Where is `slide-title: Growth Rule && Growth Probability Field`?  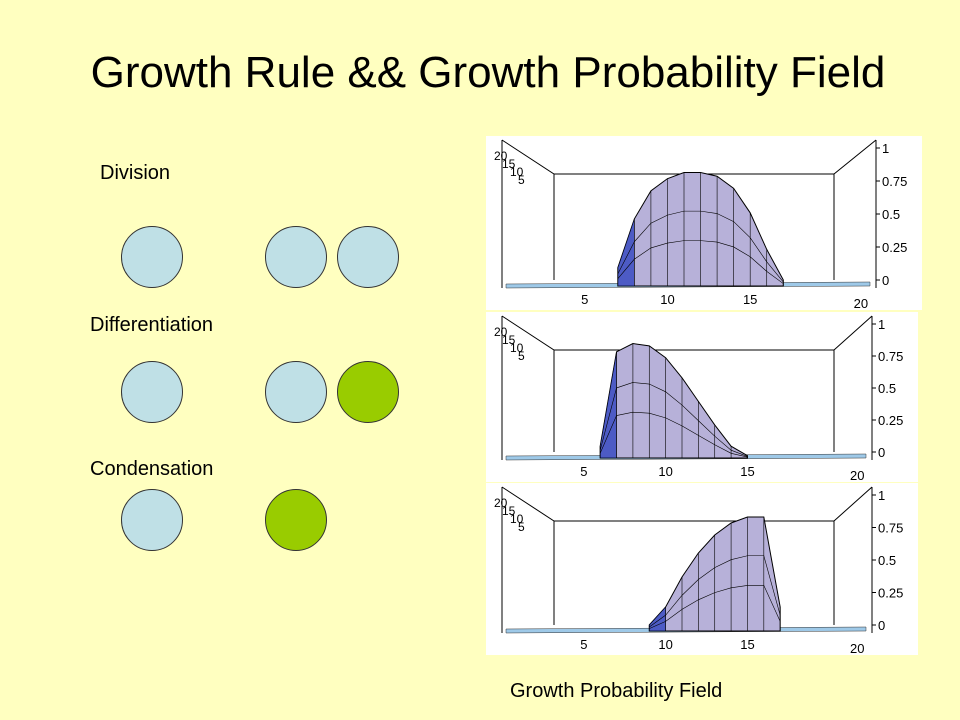
slide-title: Growth Rule && Growth Probability Field is located at coordinates (488, 72).